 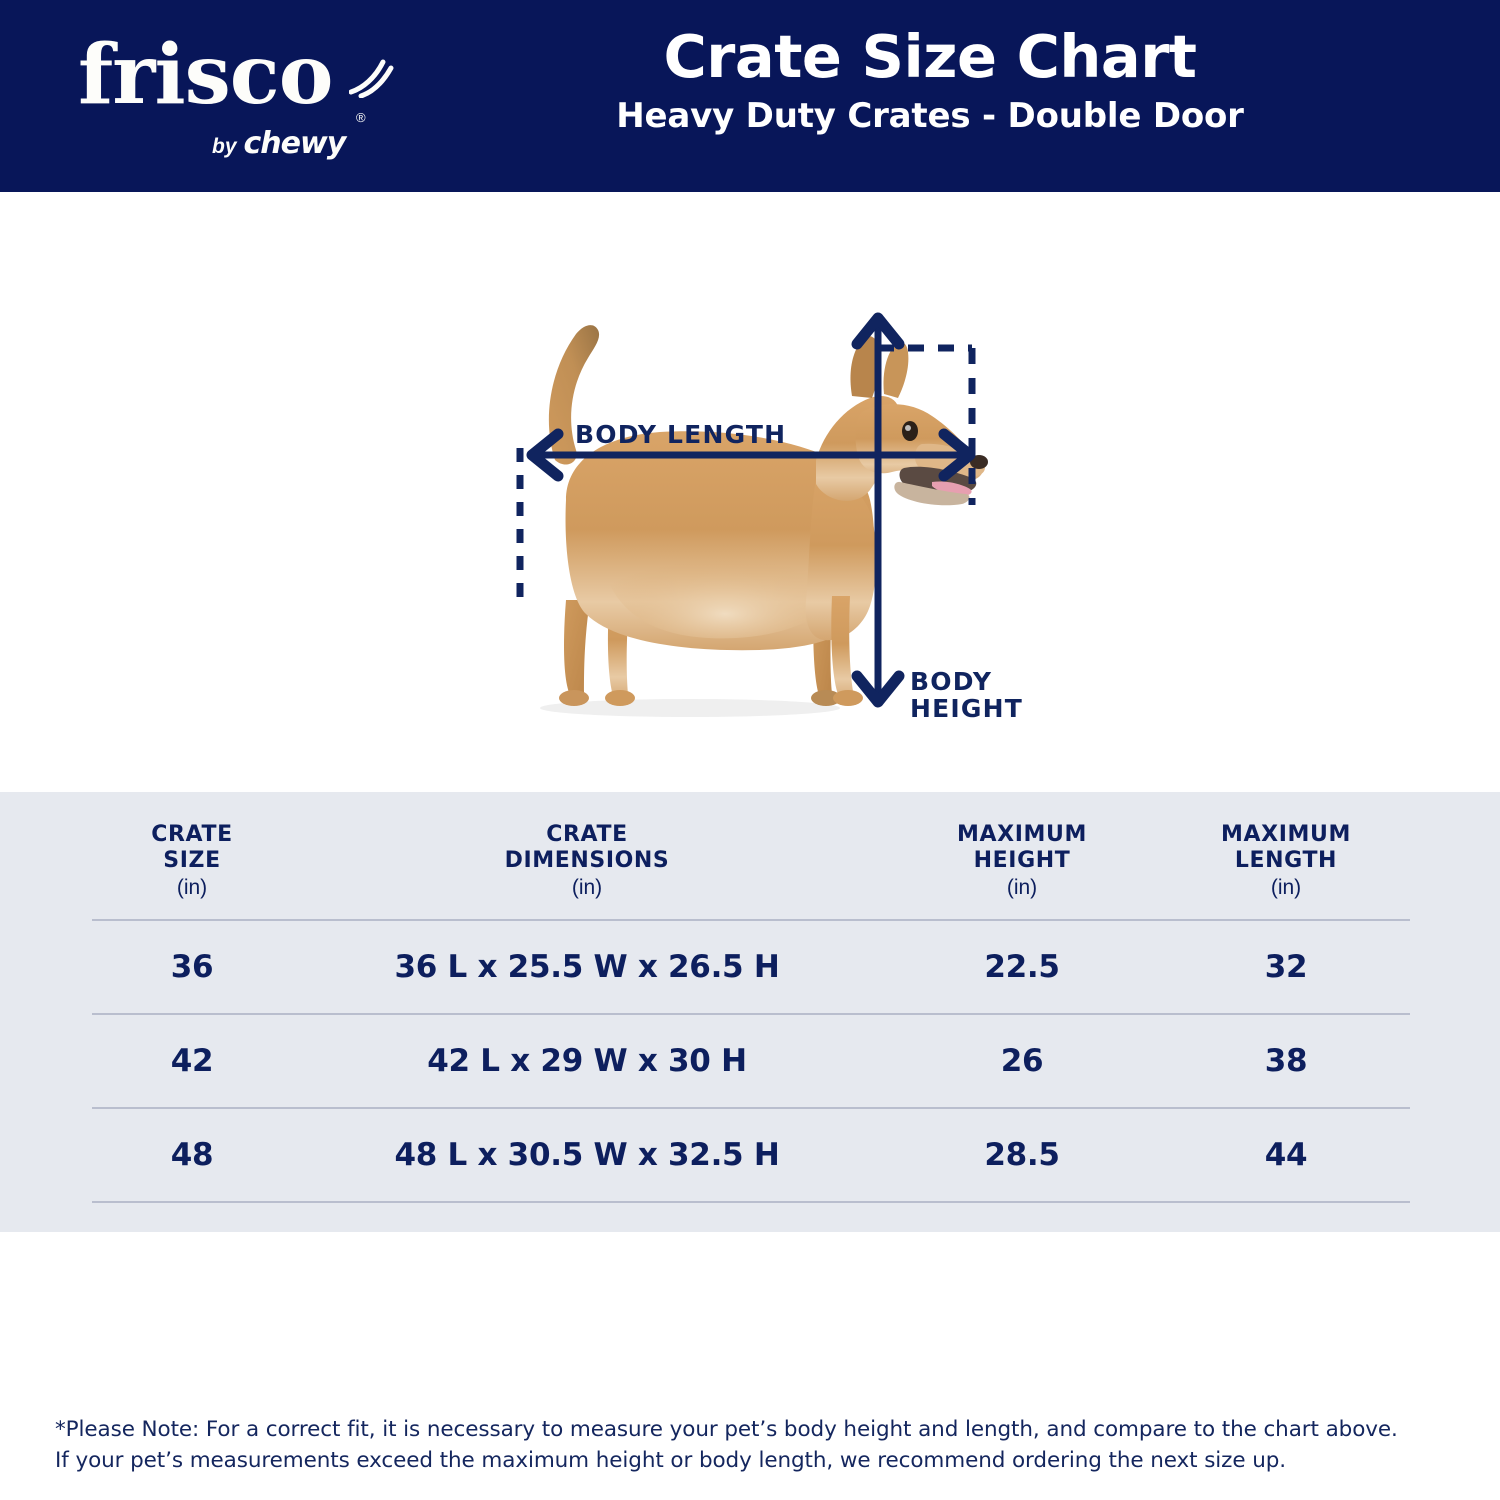 I want to click on page-subtitle: Heavy Duty Crates - Double Door, so click(x=930, y=116).